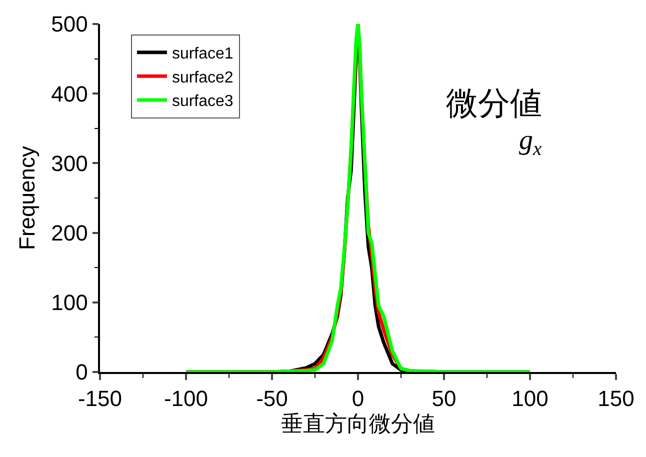  I want to click on y-tick-label: 0, so click(82, 372).